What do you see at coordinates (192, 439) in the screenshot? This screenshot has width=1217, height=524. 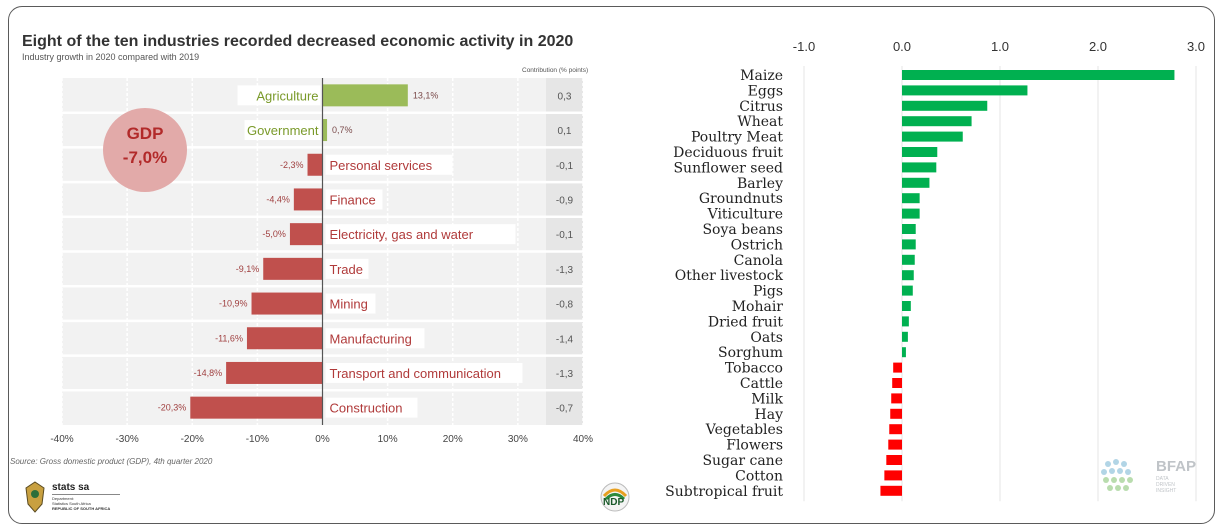 I see `x-tick-label: -20%` at bounding box center [192, 439].